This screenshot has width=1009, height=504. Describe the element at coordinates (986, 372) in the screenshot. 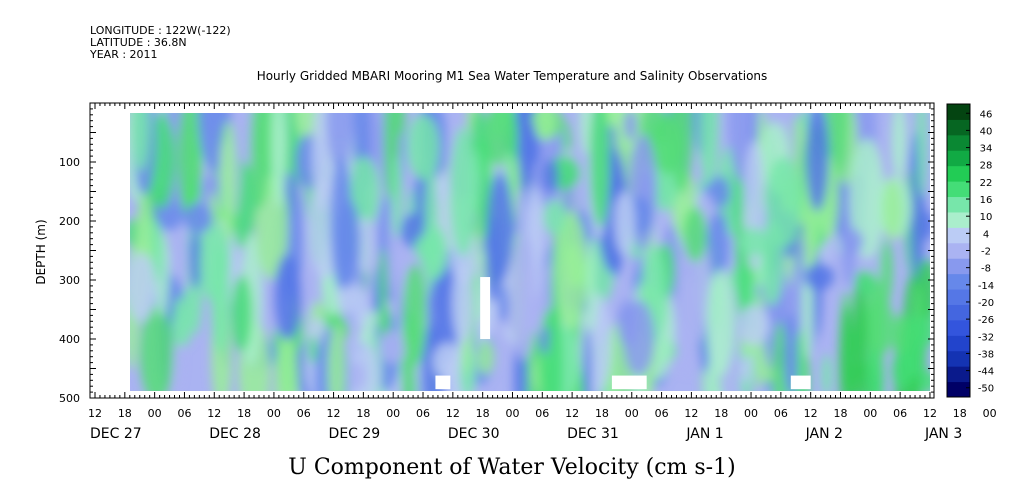

I see `colorbar-level-label: -44` at that location.